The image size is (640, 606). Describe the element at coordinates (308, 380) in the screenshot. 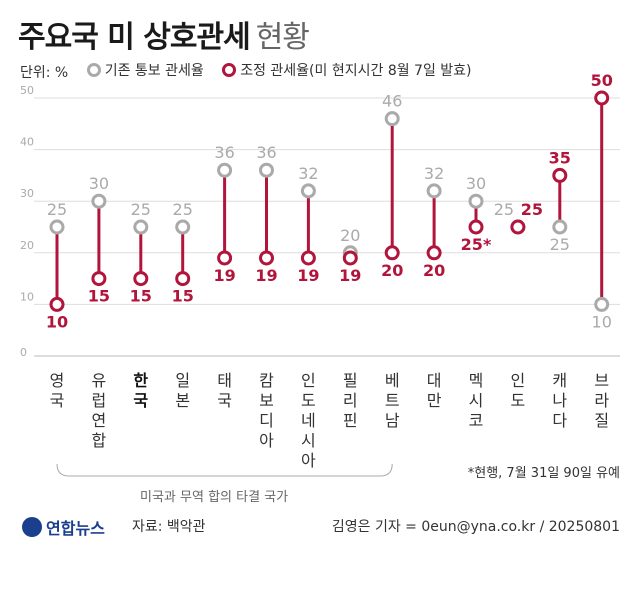

I see `category-label-6-0: 인` at that location.